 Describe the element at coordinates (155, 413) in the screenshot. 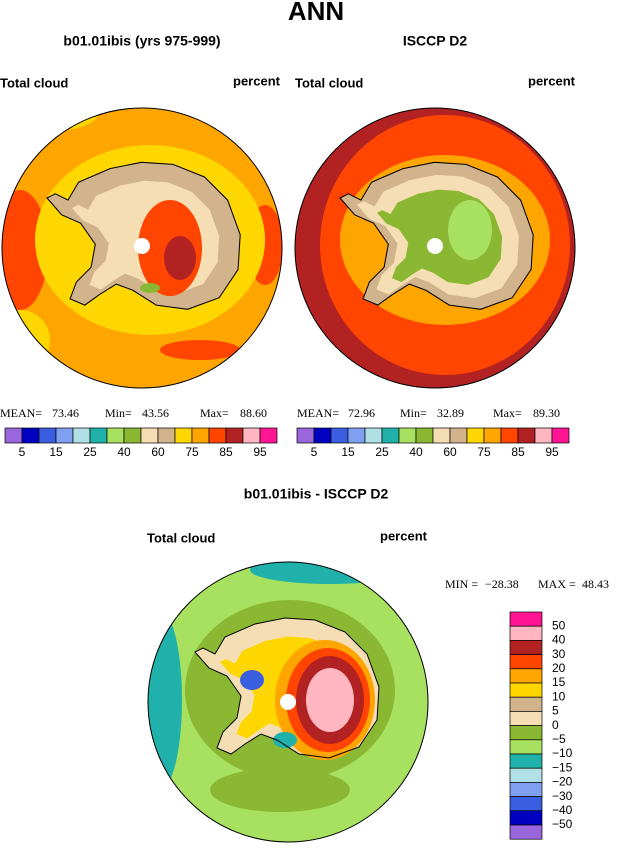

I see `min-value: 43.56` at that location.